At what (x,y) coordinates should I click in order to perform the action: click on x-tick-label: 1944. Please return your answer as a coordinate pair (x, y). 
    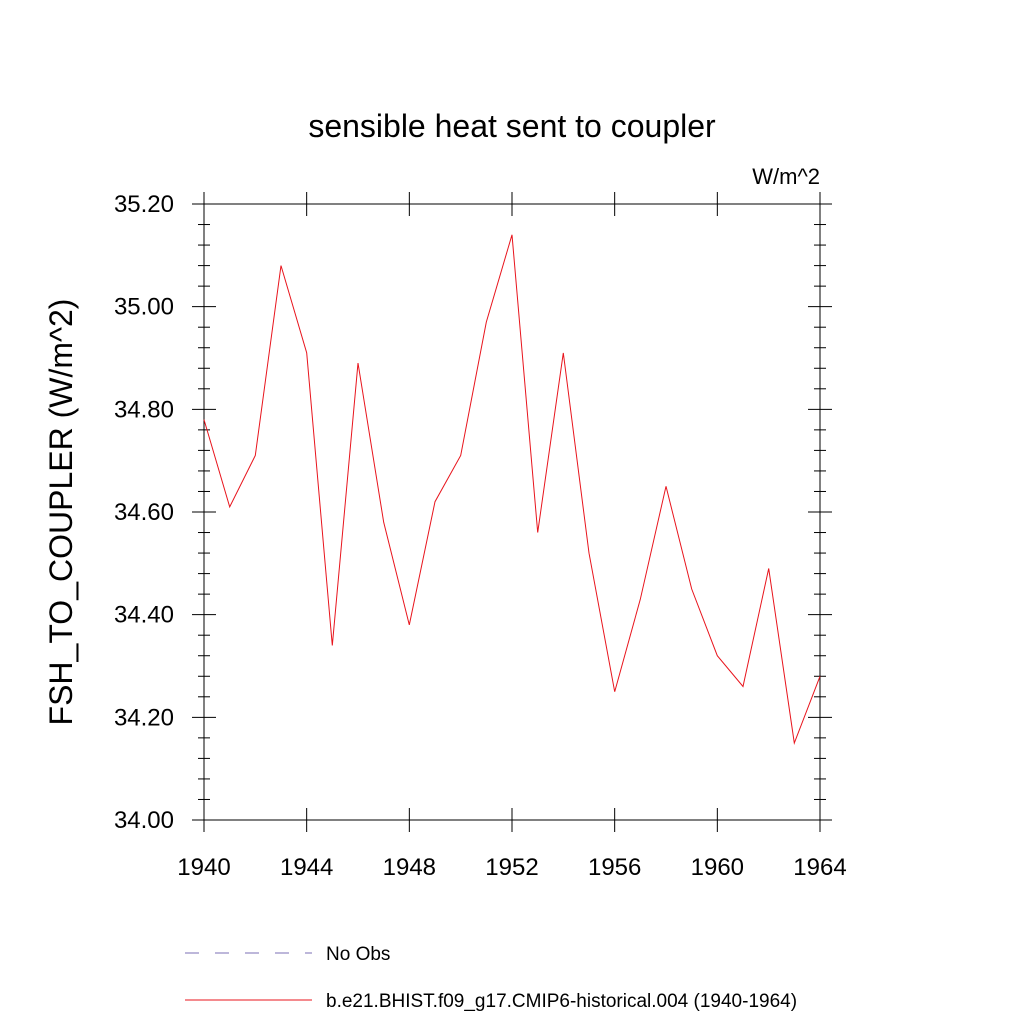
    Looking at the image, I should click on (306, 867).